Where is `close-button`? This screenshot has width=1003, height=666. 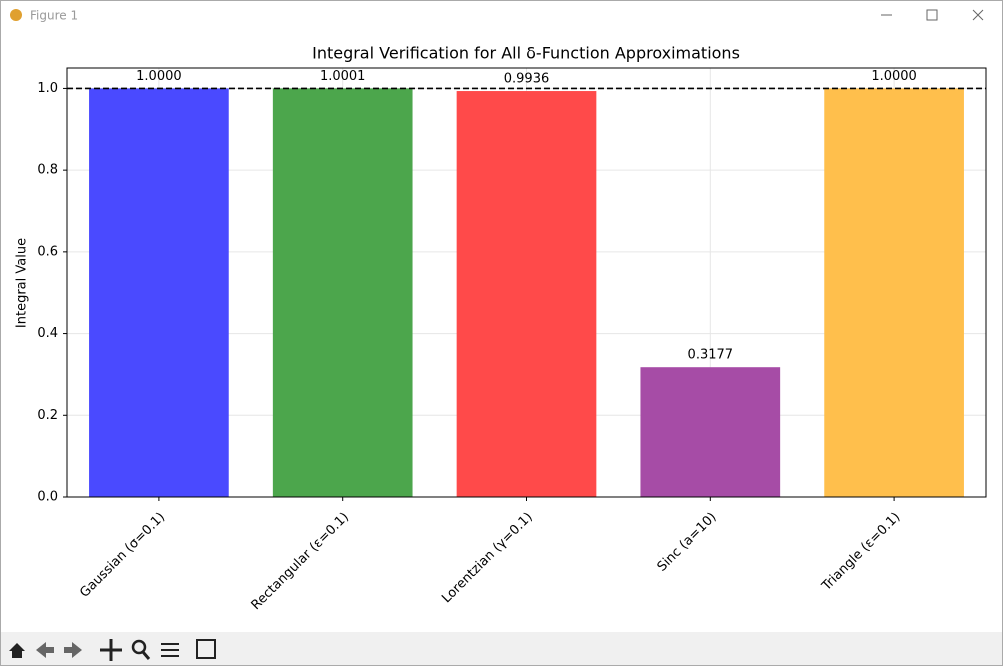
close-button is located at coordinates (978, 15).